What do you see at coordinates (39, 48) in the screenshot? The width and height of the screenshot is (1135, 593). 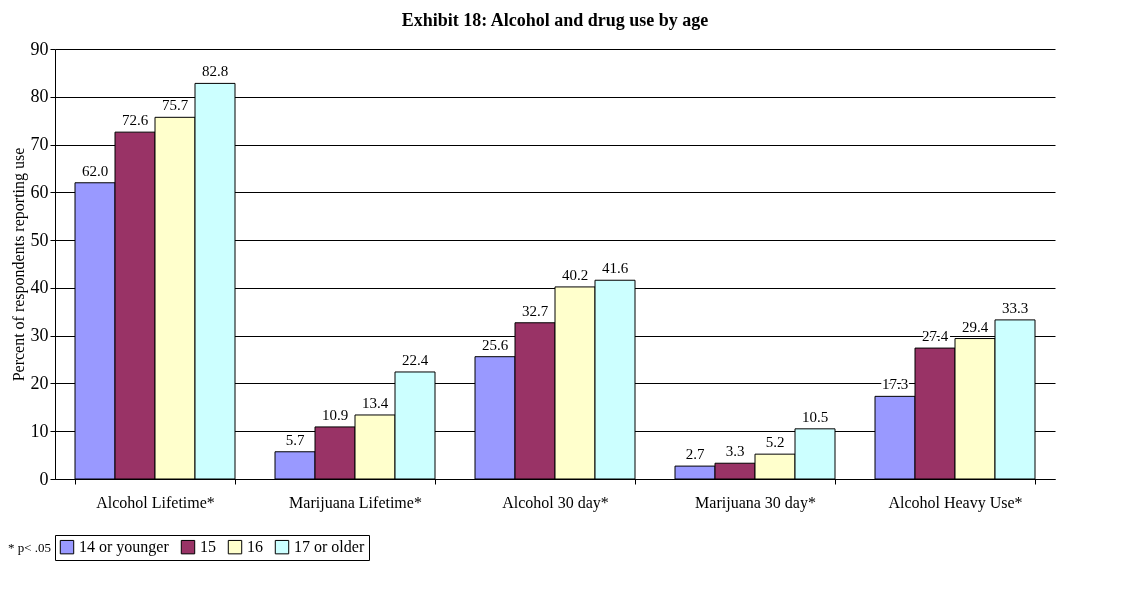 I see `y-tick-label: 90` at bounding box center [39, 48].